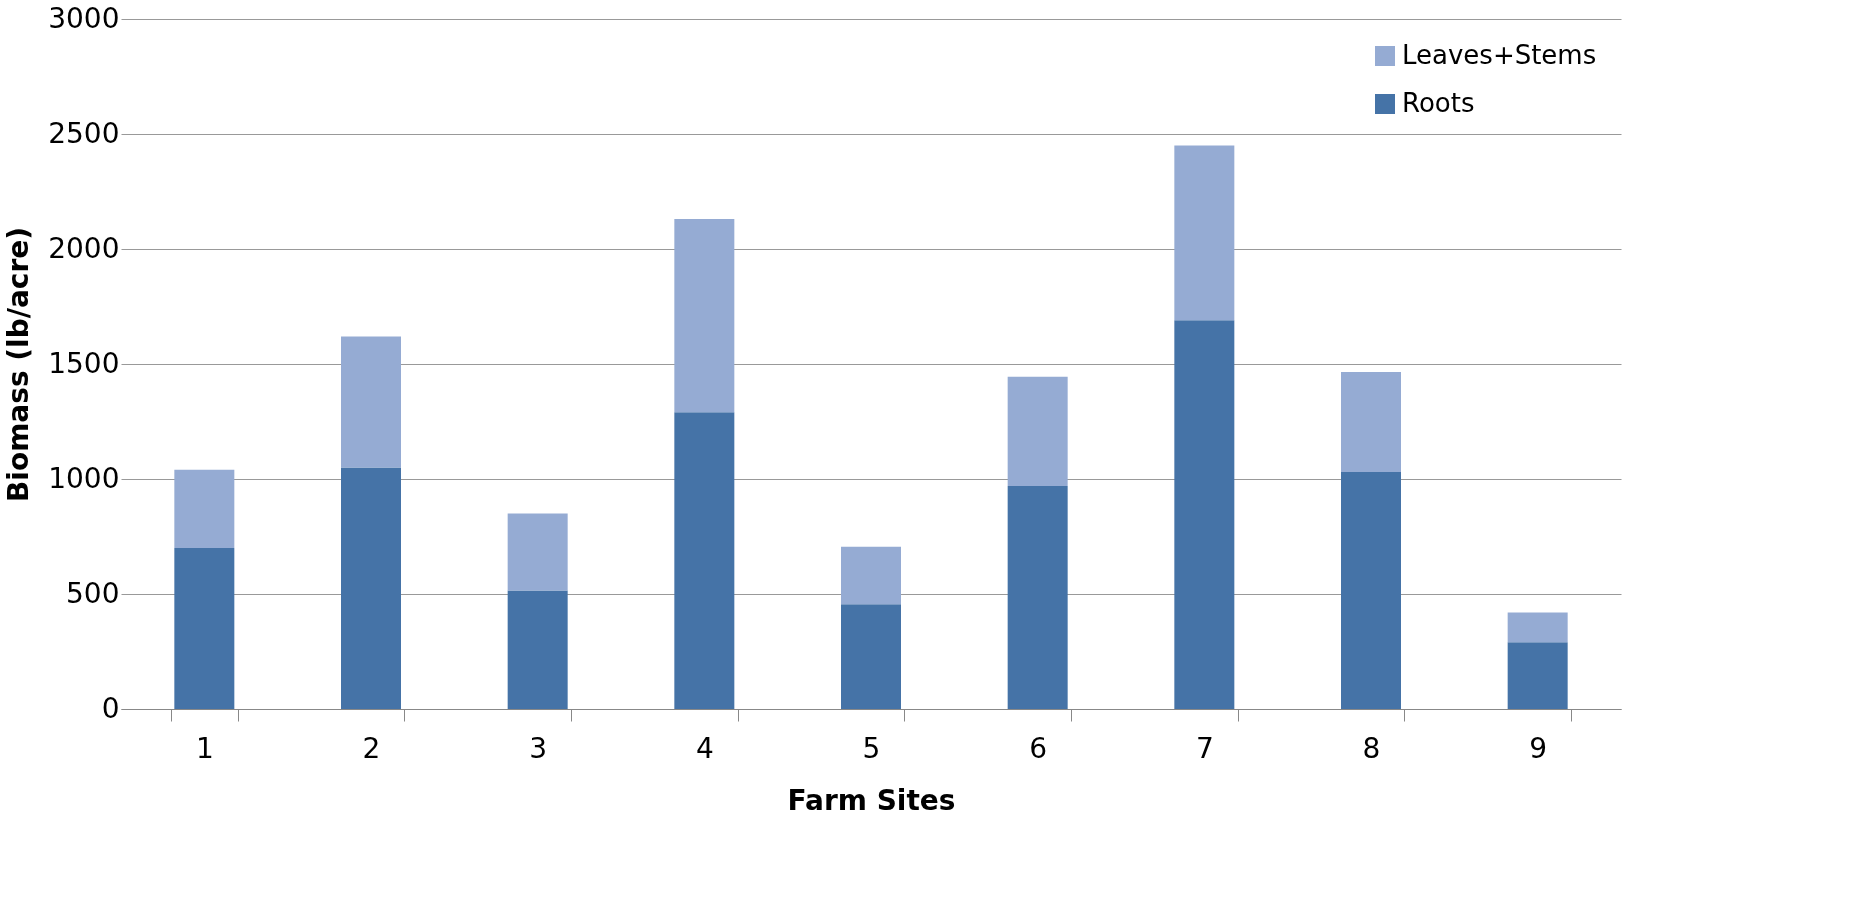 The width and height of the screenshot is (1876, 899). I want to click on y-tick-label: 1000, so click(84, 478).